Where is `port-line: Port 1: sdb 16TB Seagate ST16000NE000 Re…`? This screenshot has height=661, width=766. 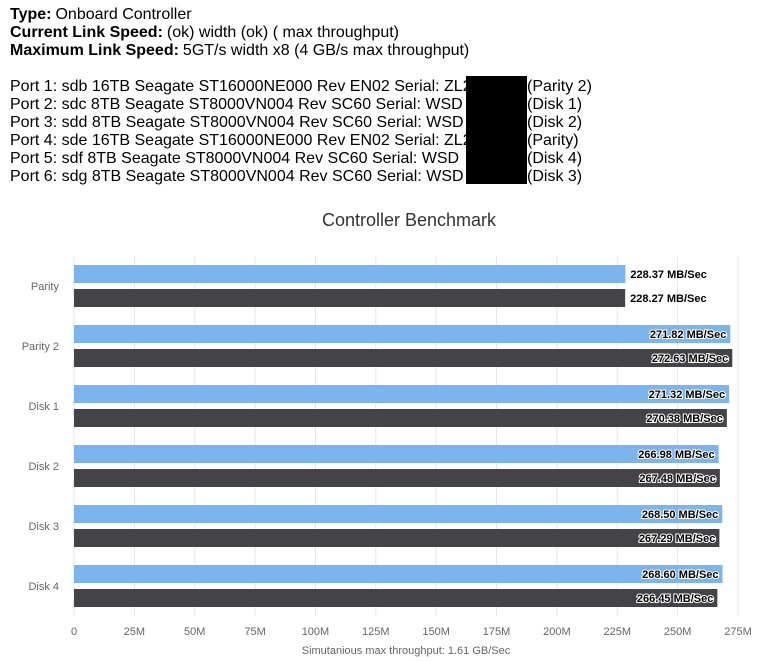 port-line: Port 1: sdb 16TB Seagate ST16000NE000 Re… is located at coordinates (241, 86).